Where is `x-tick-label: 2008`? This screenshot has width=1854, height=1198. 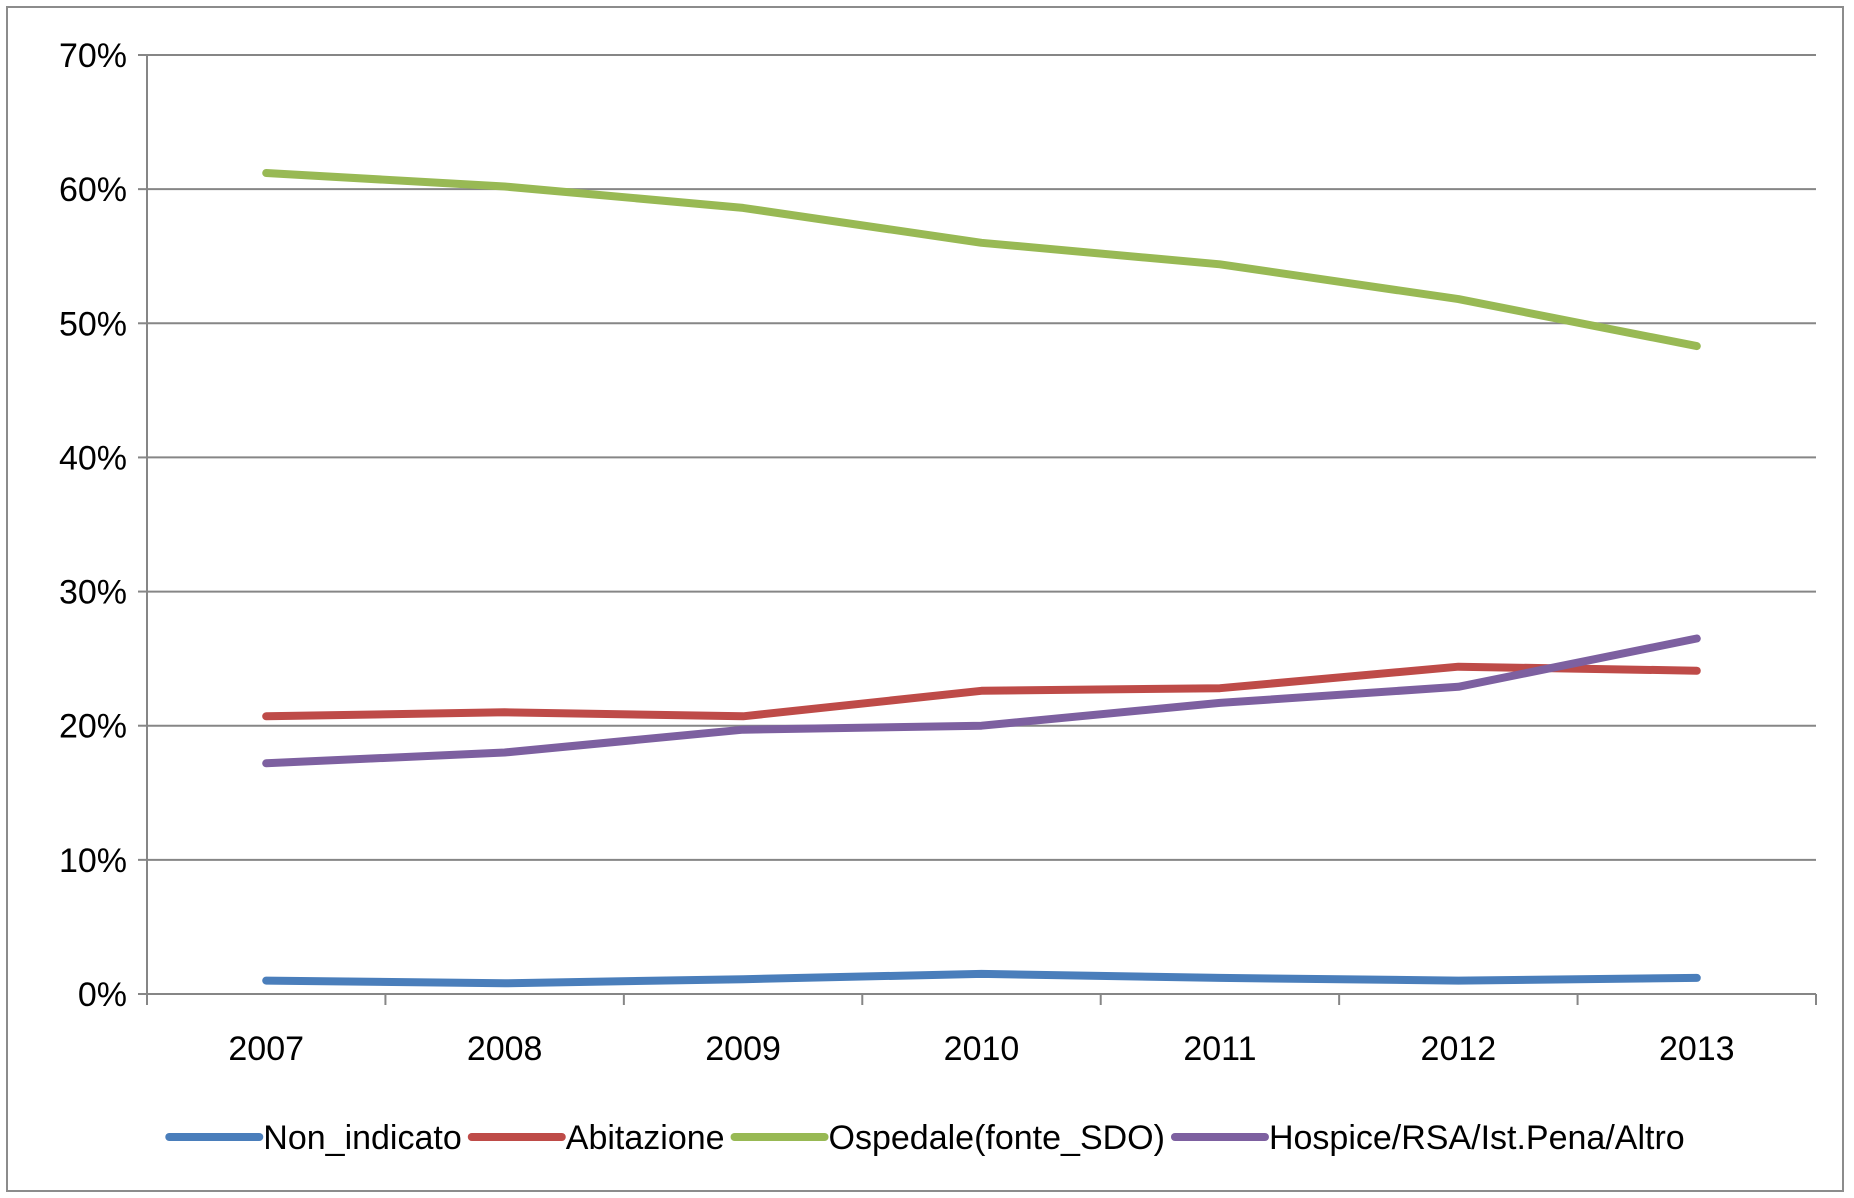
x-tick-label: 2008 is located at coordinates (505, 1049).